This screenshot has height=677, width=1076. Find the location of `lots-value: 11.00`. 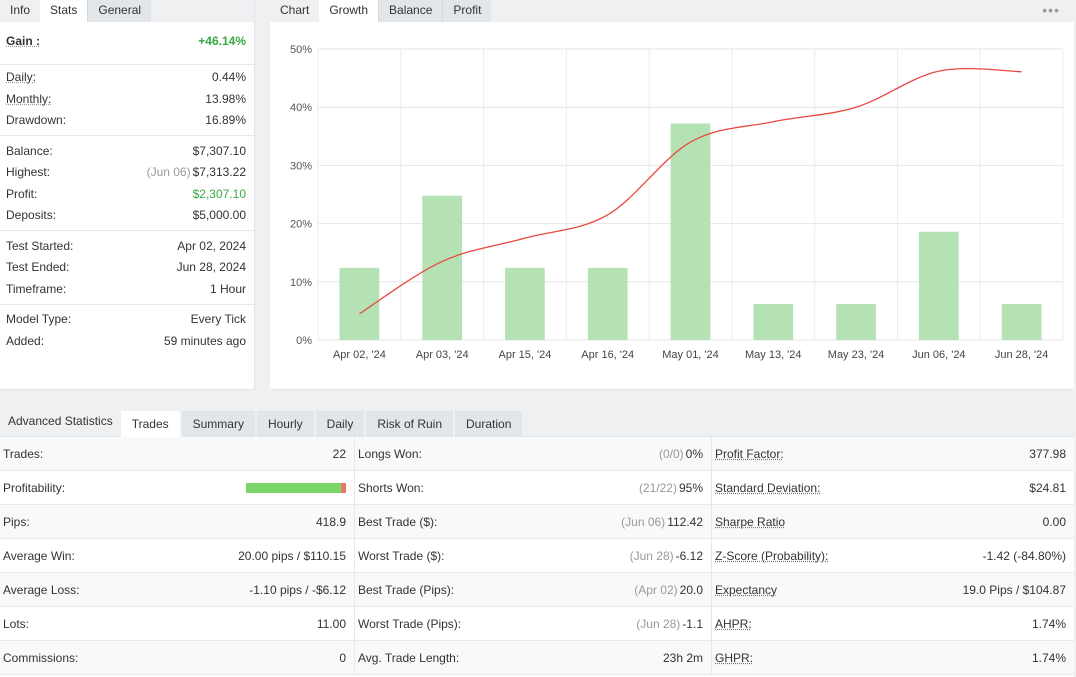

lots-value: 11.00 is located at coordinates (331, 623).